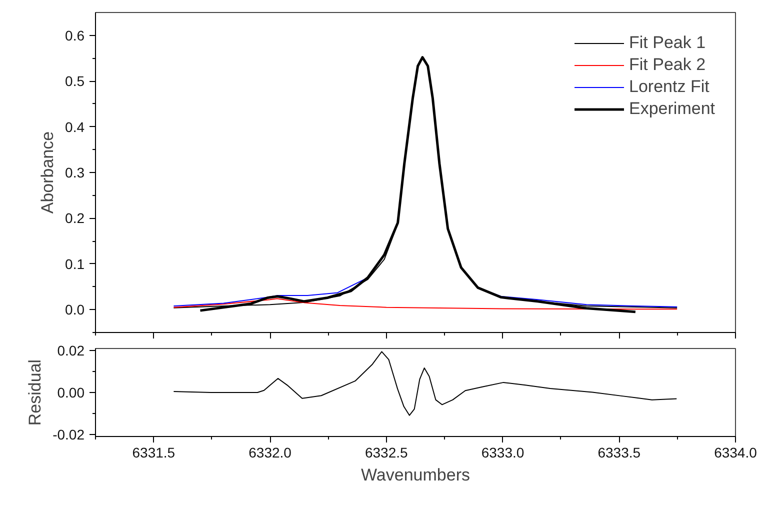  Describe the element at coordinates (75, 126) in the screenshot. I see `y-tick-label: 0.4` at that location.